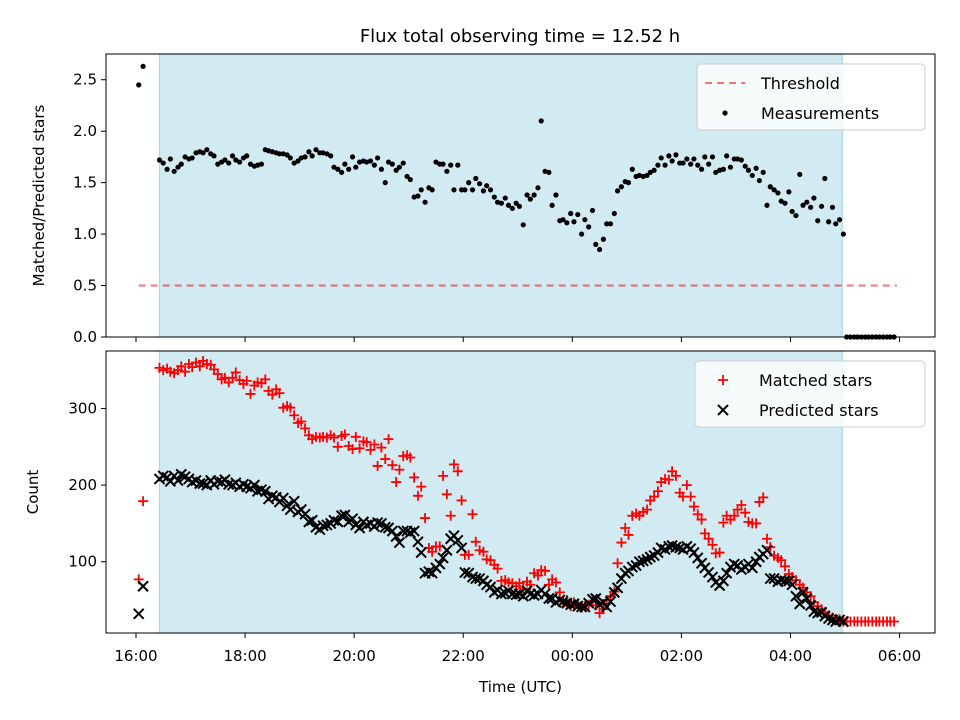  Describe the element at coordinates (723, 410) in the screenshot. I see `legend-predicted-swatch` at that location.